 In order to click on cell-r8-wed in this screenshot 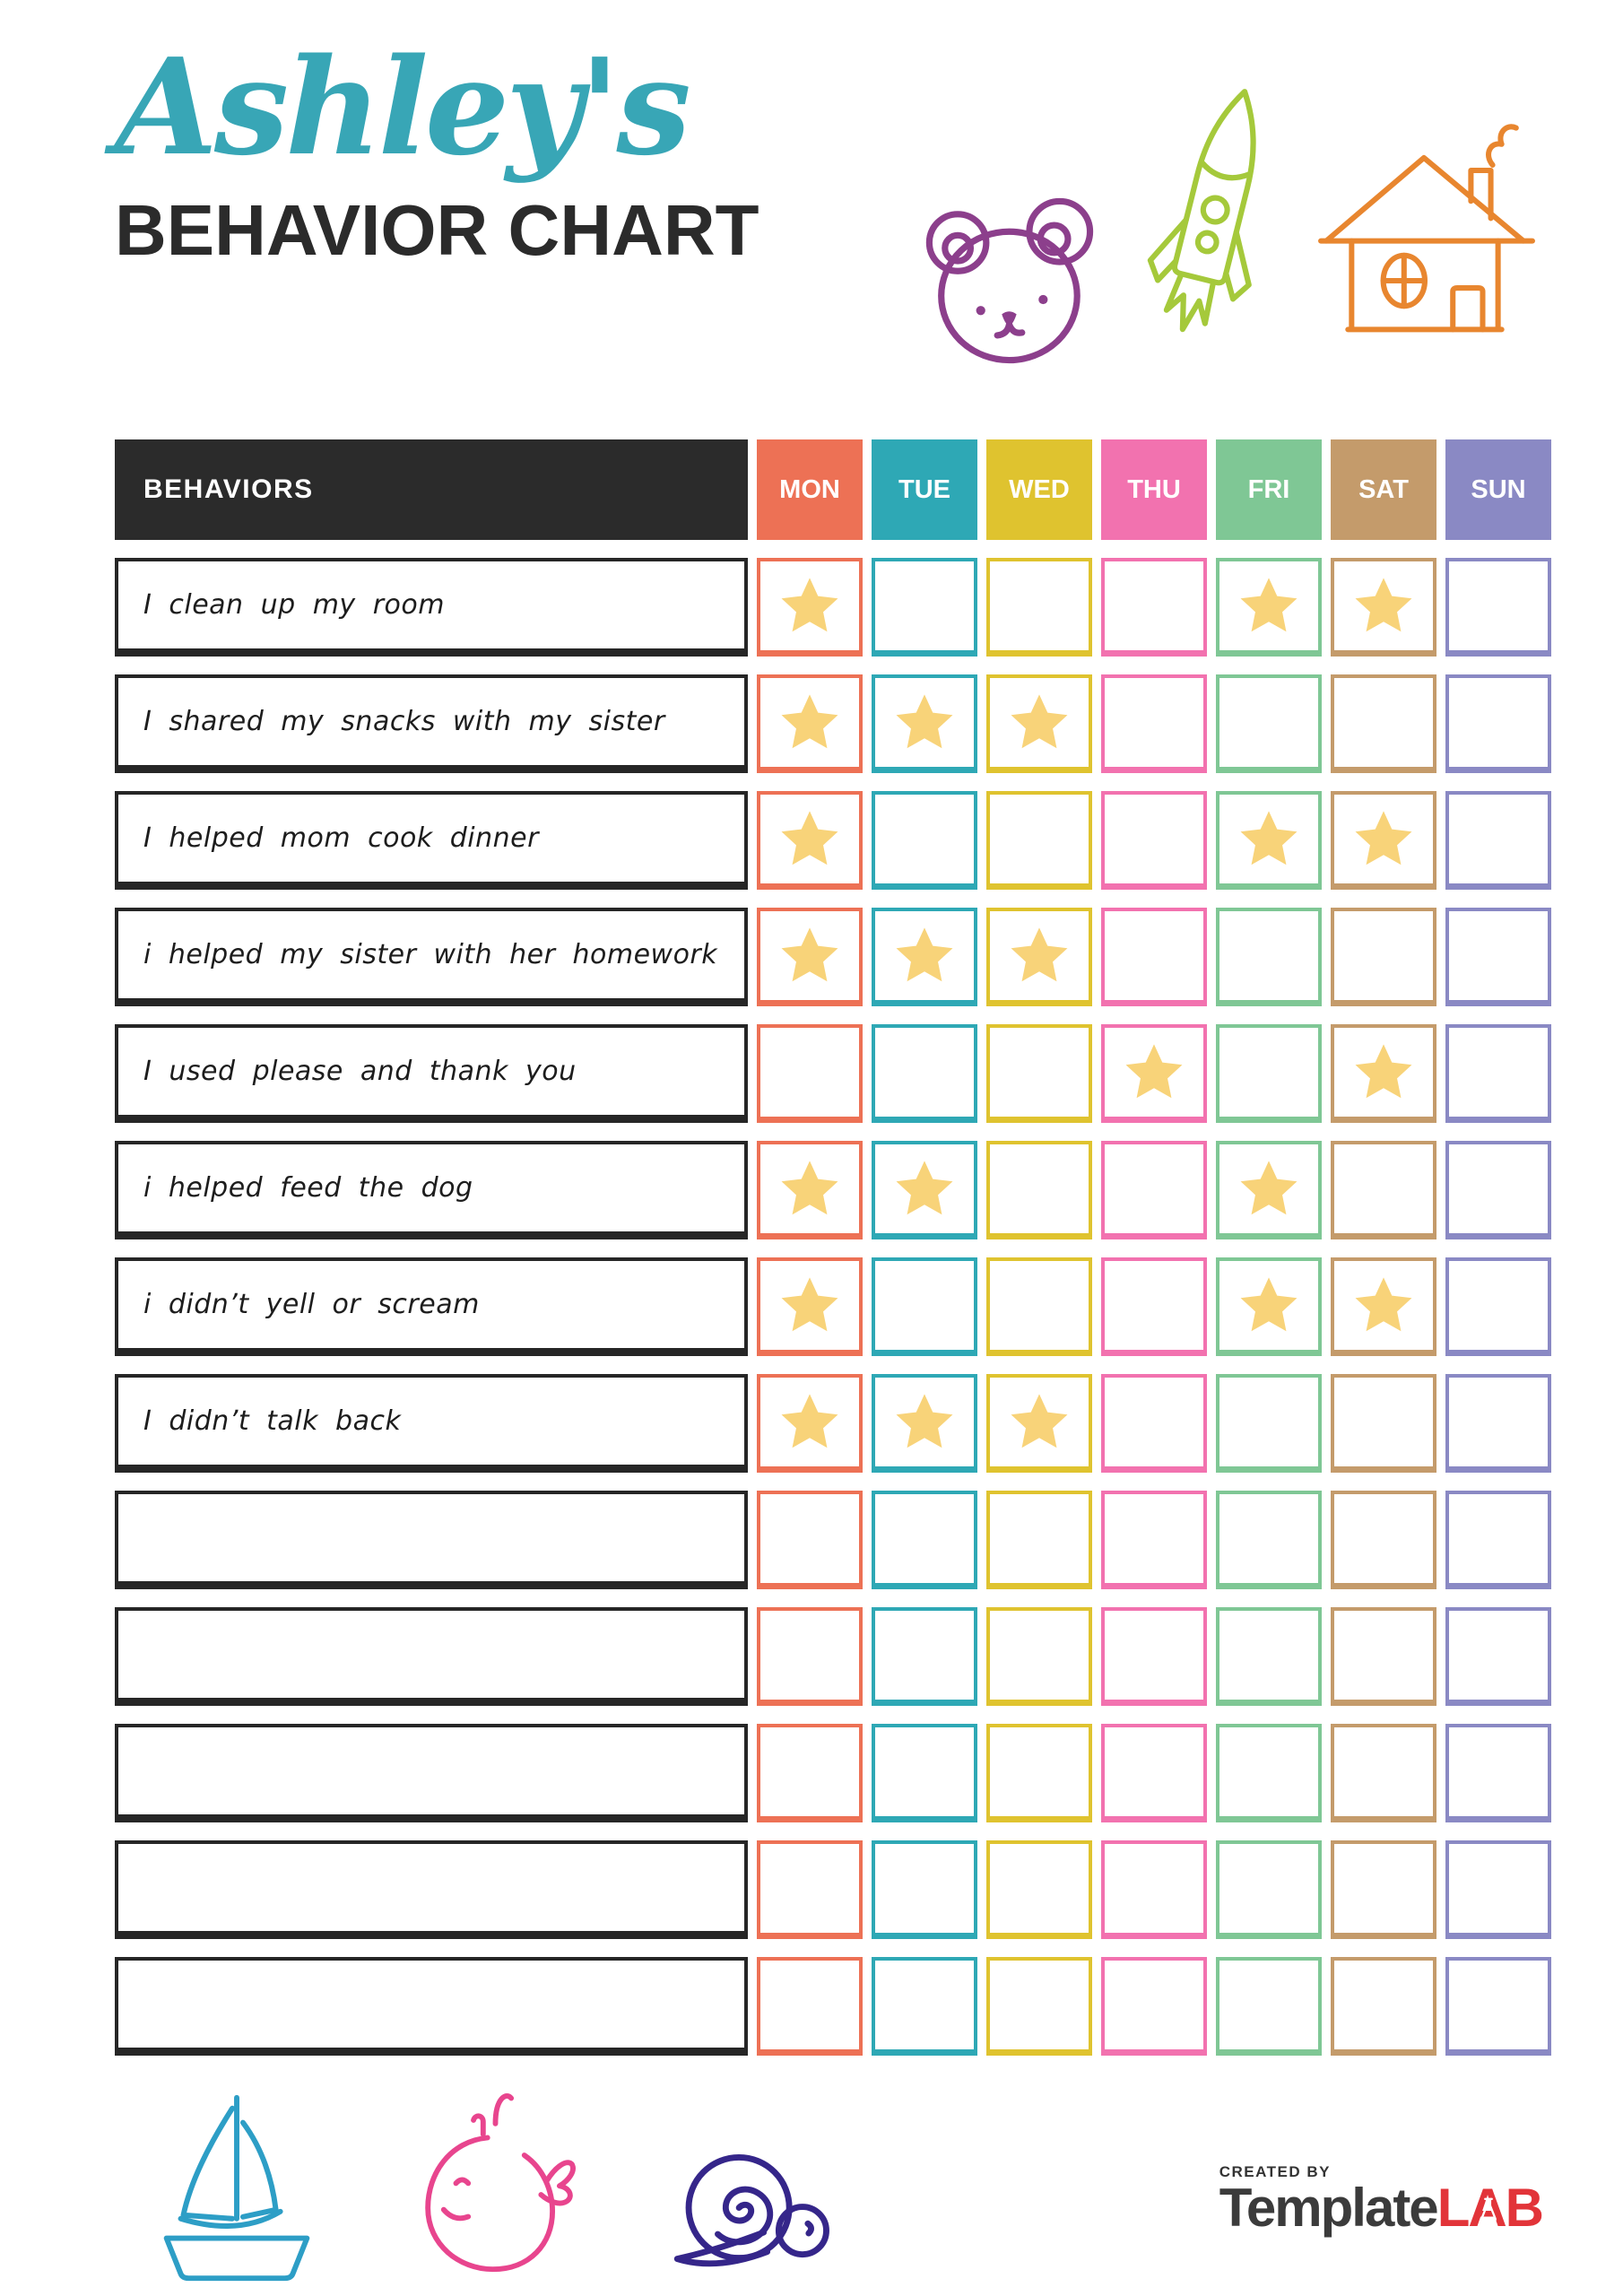, I will do `click(1039, 1423)`.